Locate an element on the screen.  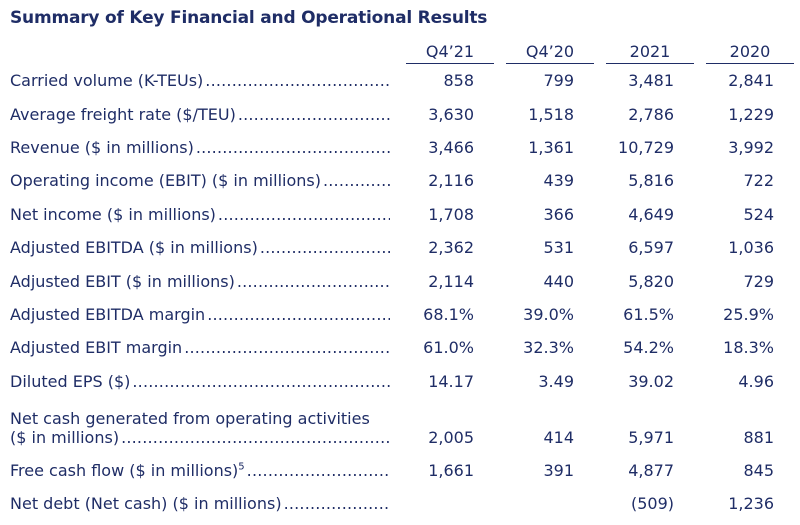
column-header-2020: 2020 is located at coordinates (744, 53).